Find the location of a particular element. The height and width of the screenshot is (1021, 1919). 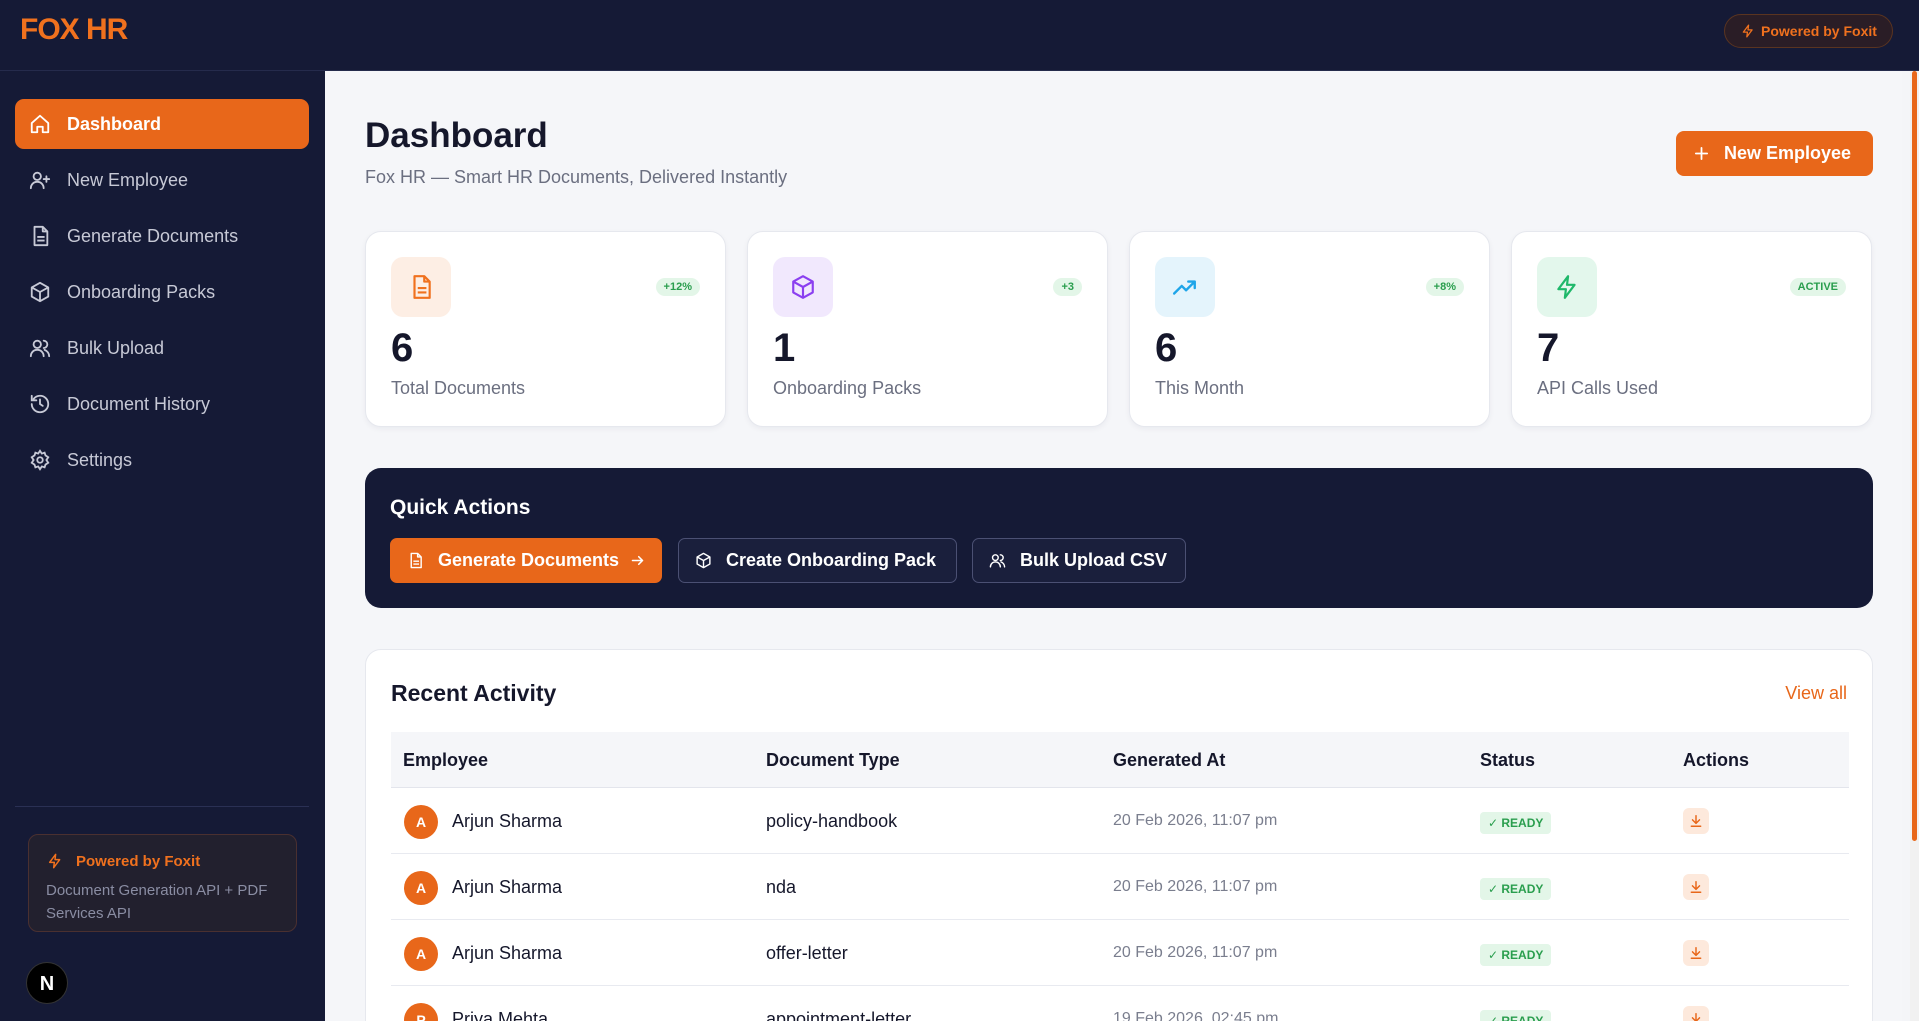

user-plus-icon is located at coordinates (40, 180).